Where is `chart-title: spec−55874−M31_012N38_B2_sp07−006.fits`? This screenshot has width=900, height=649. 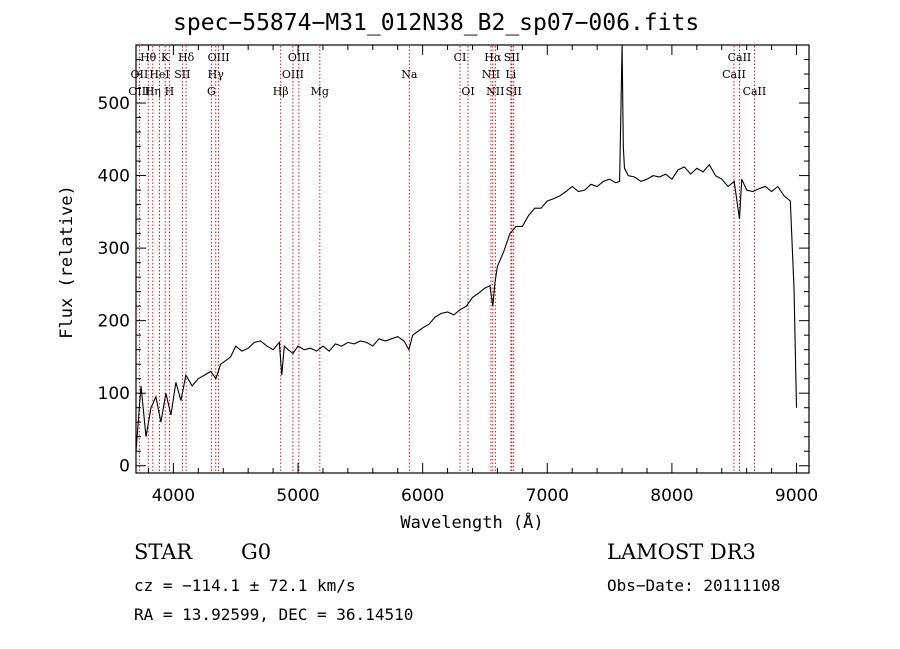
chart-title: spec−55874−M31_012N38_B2_sp07−006.fits is located at coordinates (436, 23).